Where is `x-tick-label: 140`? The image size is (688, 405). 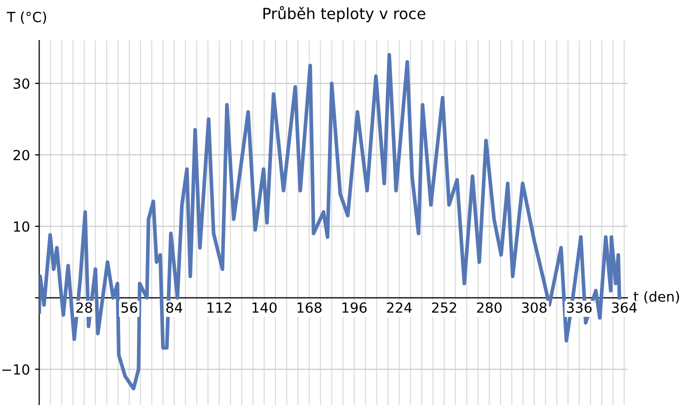
x-tick-label: 140 is located at coordinates (264, 307).